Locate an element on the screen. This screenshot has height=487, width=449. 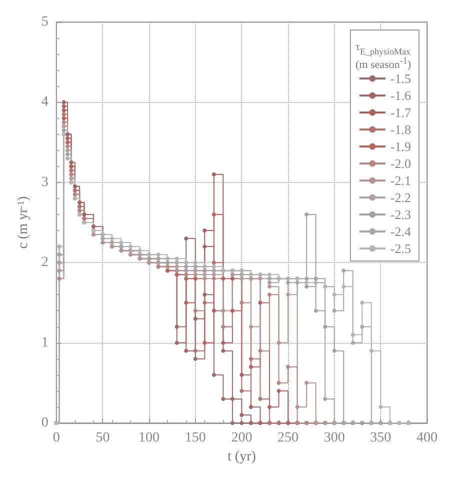
y-tick-label: 5 is located at coordinates (44, 22).